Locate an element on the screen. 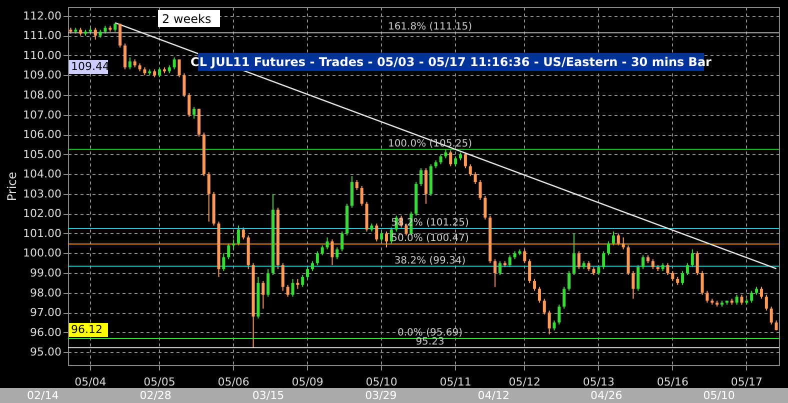 This screenshot has height=403, width=788. y-axis-title: Price is located at coordinates (12, 187).